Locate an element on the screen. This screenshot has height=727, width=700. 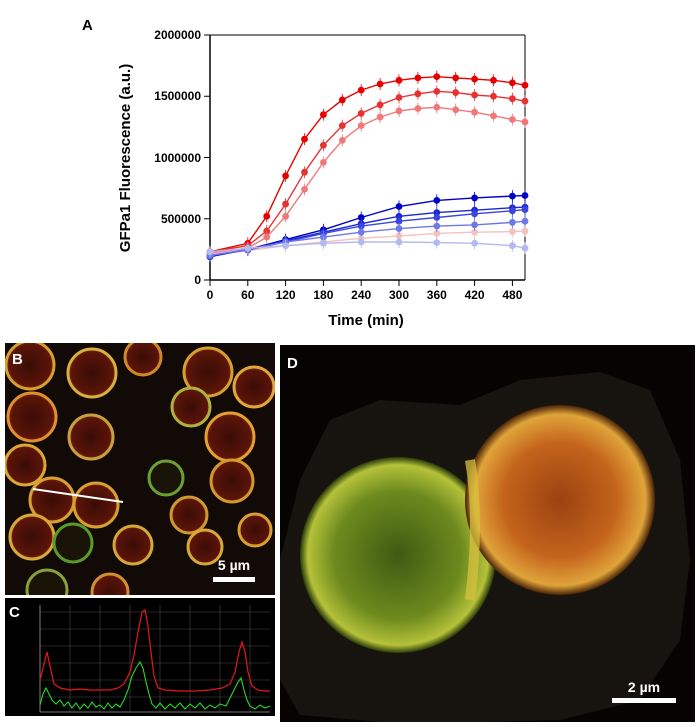
x-tick-label: 360 is located at coordinates (437, 295).